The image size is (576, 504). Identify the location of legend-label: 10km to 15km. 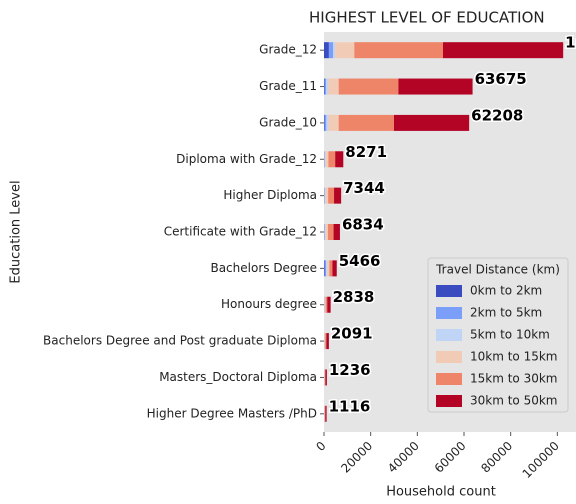
(514, 357).